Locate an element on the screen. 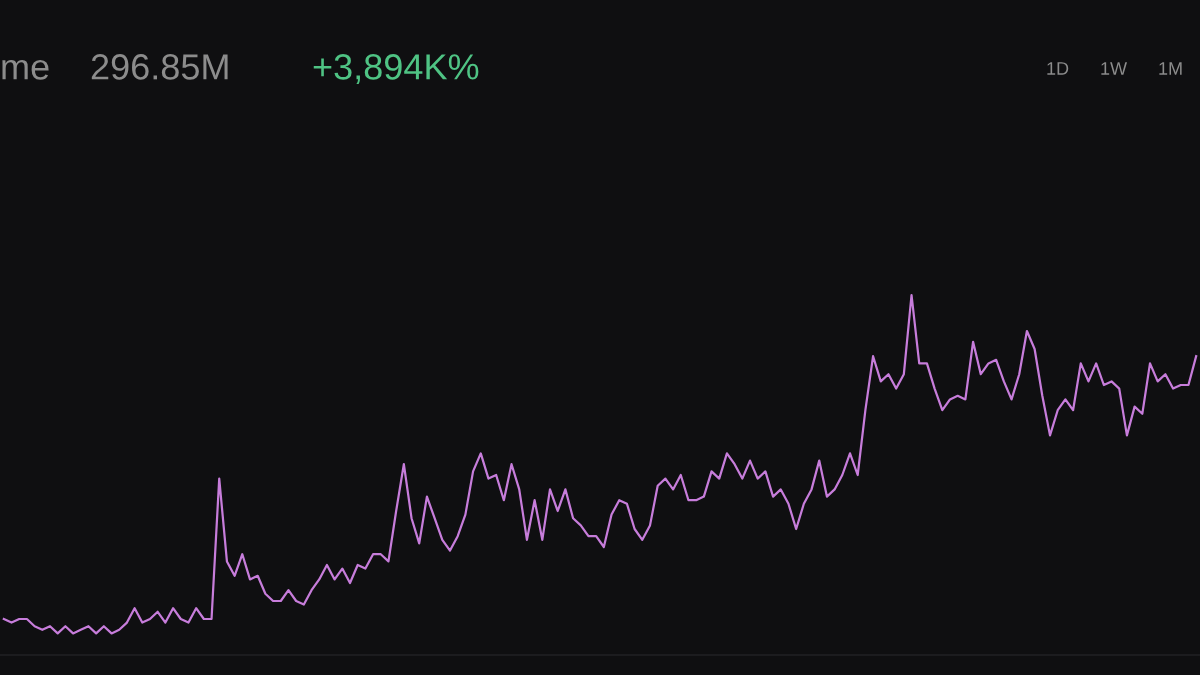 The height and width of the screenshot is (675, 1200). text: 1W is located at coordinates (1114, 68).